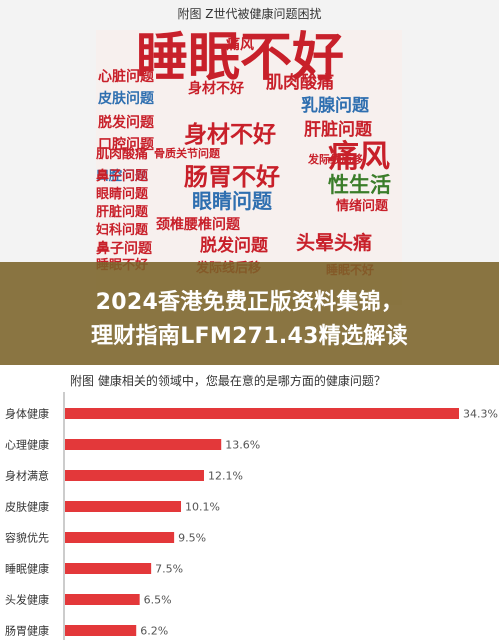 The height and width of the screenshot is (640, 499). I want to click on category-label: 身材满意, so click(27, 476).